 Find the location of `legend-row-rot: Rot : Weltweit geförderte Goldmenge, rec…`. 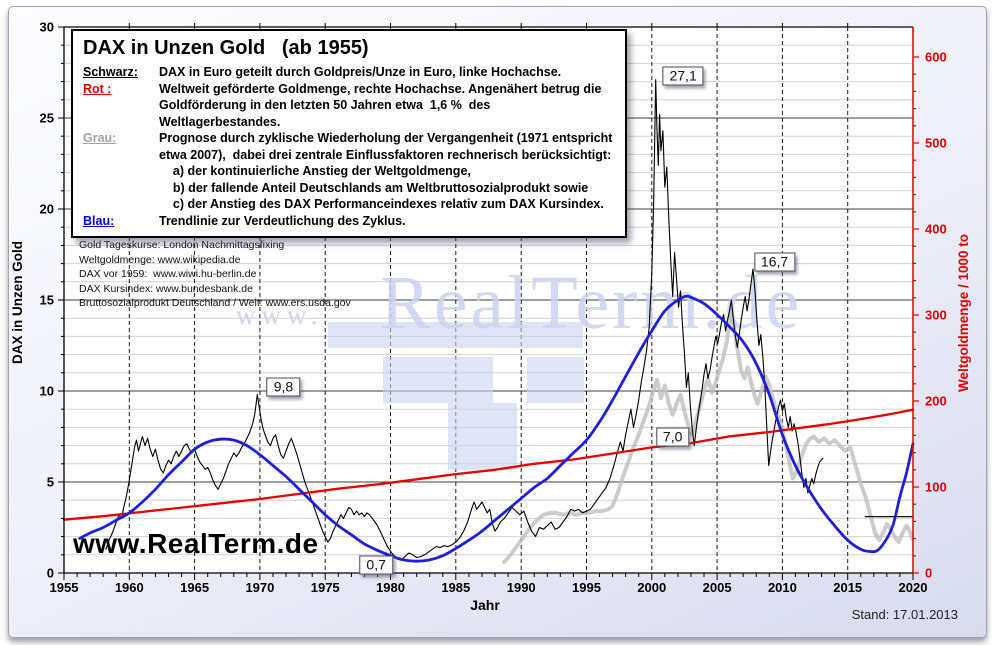

legend-row-rot: Rot : Weltweit geförderte Goldmenge, rec… is located at coordinates (349, 106).